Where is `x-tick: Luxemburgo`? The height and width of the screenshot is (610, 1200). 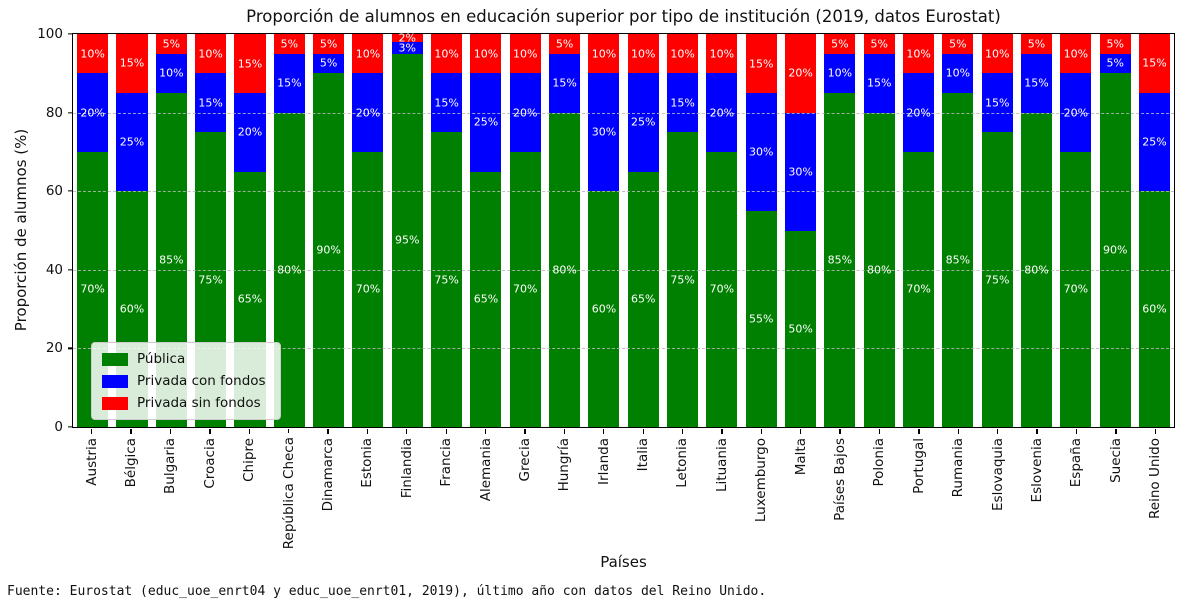
x-tick: Luxemburgo is located at coordinates (761, 489).